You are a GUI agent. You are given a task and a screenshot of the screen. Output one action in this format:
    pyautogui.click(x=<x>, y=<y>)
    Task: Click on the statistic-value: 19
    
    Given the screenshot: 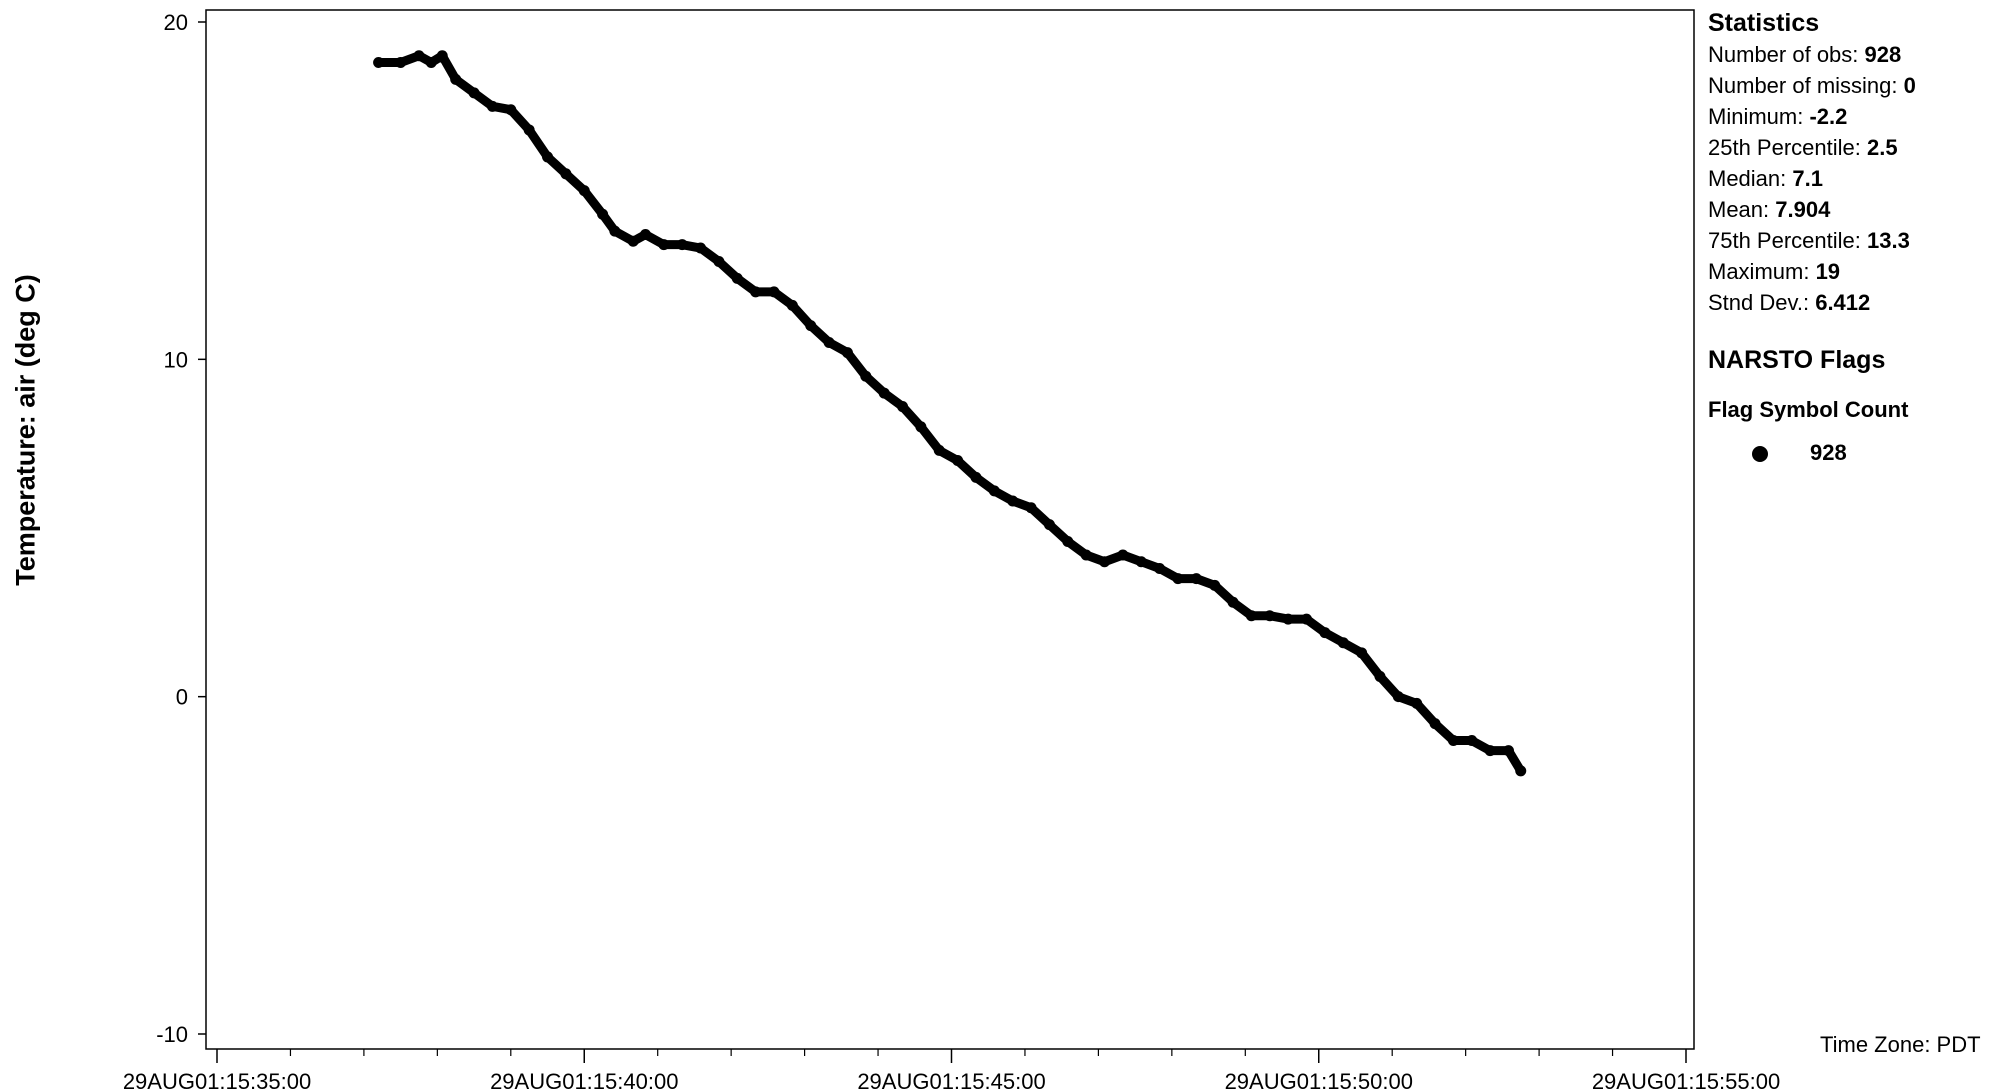 What is the action you would take?
    pyautogui.click(x=1828, y=271)
    